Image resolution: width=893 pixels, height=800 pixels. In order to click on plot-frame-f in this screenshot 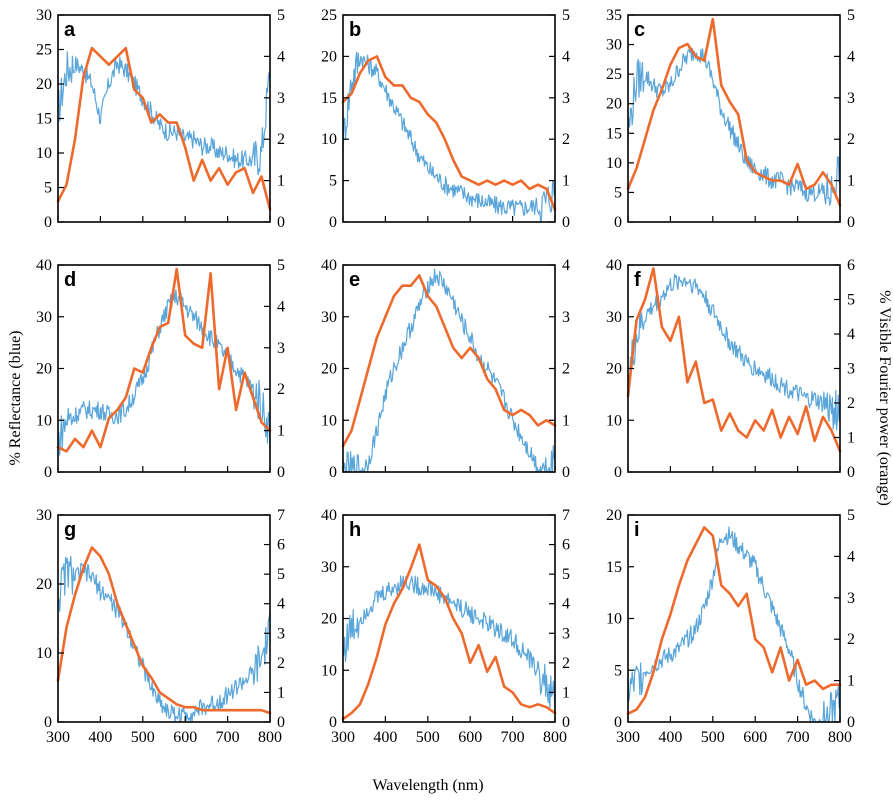, I will do `click(734, 368)`.